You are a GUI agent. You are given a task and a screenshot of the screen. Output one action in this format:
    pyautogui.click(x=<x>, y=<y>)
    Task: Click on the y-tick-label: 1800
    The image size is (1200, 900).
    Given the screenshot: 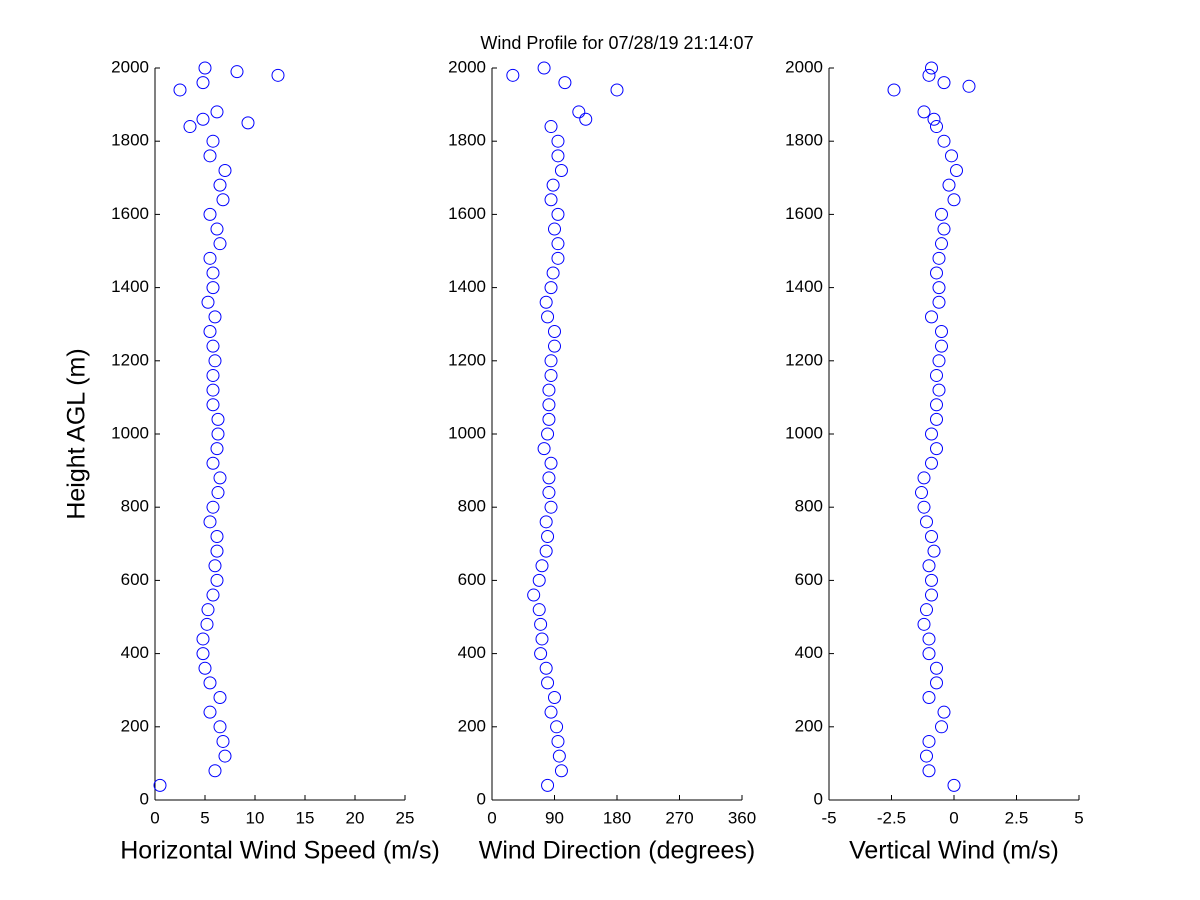 What is the action you would take?
    pyautogui.click(x=467, y=140)
    